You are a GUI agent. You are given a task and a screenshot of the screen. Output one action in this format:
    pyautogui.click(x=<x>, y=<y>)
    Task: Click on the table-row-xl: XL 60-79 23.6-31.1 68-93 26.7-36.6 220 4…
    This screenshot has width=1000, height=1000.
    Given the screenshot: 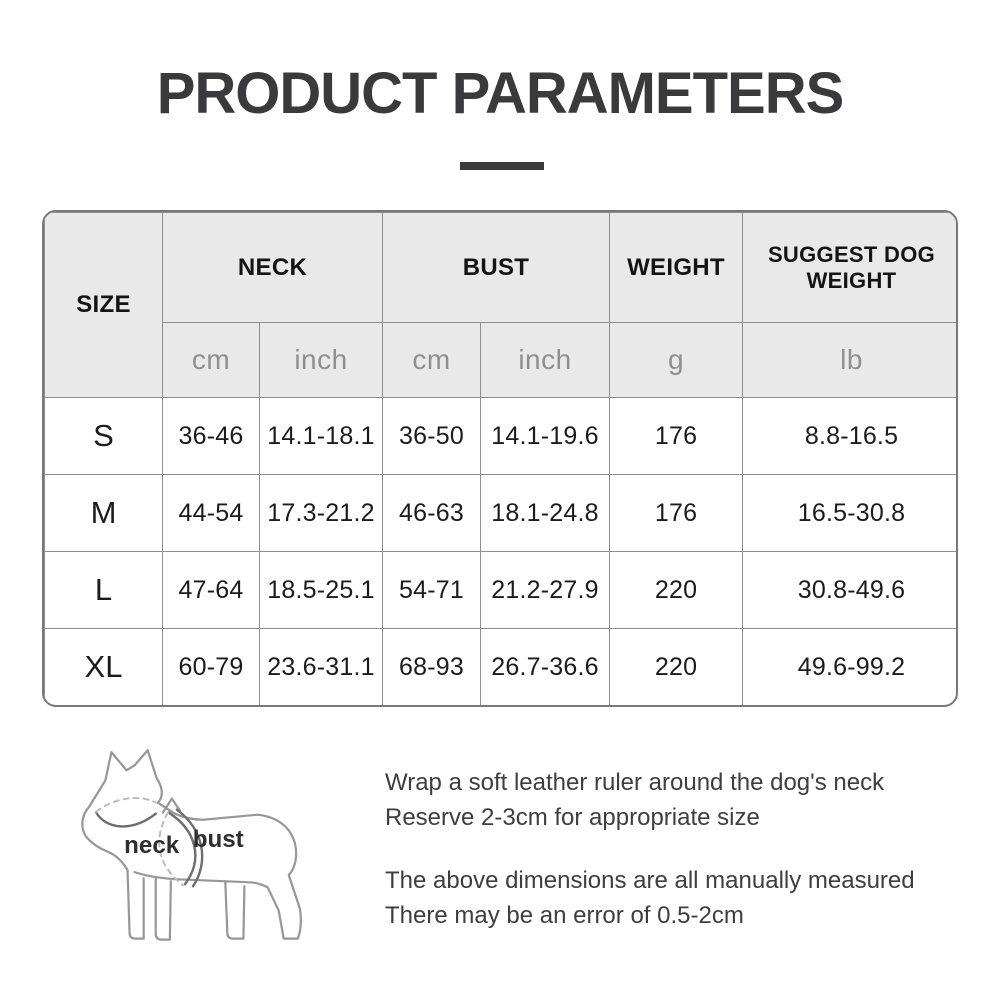 What is the action you would take?
    pyautogui.click(x=500, y=666)
    